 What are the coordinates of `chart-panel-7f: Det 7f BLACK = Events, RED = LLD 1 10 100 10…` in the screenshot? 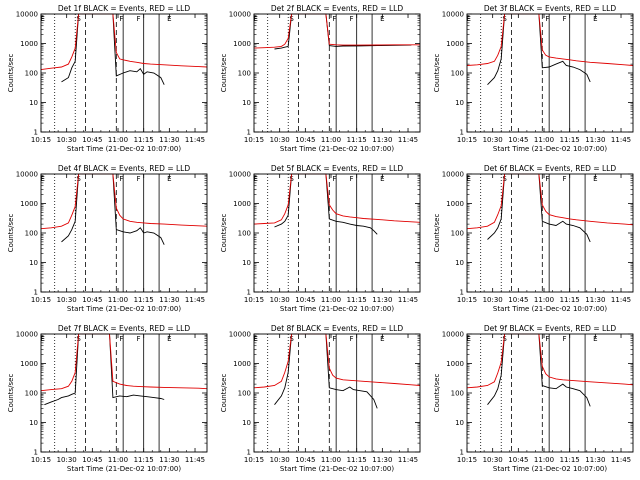 It's located at (107, 398).